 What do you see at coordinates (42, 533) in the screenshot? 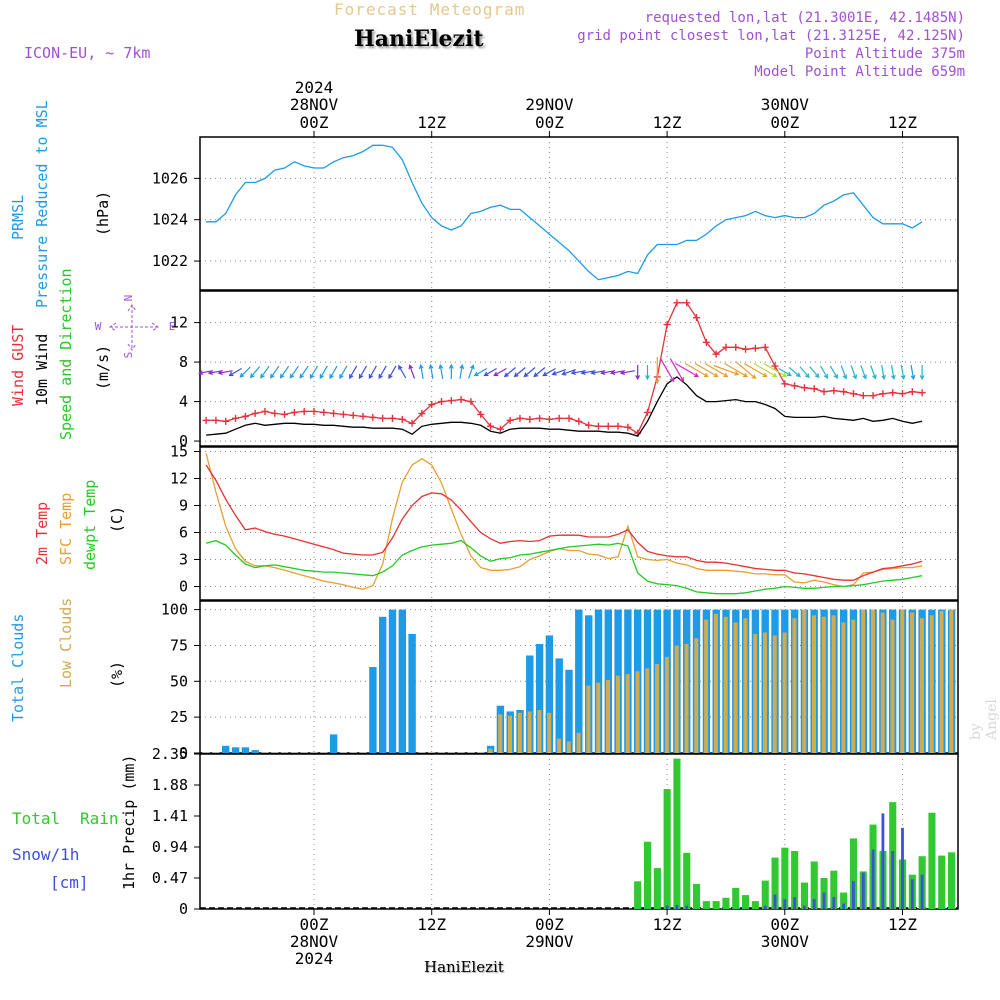
I see `temp2m-label: 2m Temp` at bounding box center [42, 533].